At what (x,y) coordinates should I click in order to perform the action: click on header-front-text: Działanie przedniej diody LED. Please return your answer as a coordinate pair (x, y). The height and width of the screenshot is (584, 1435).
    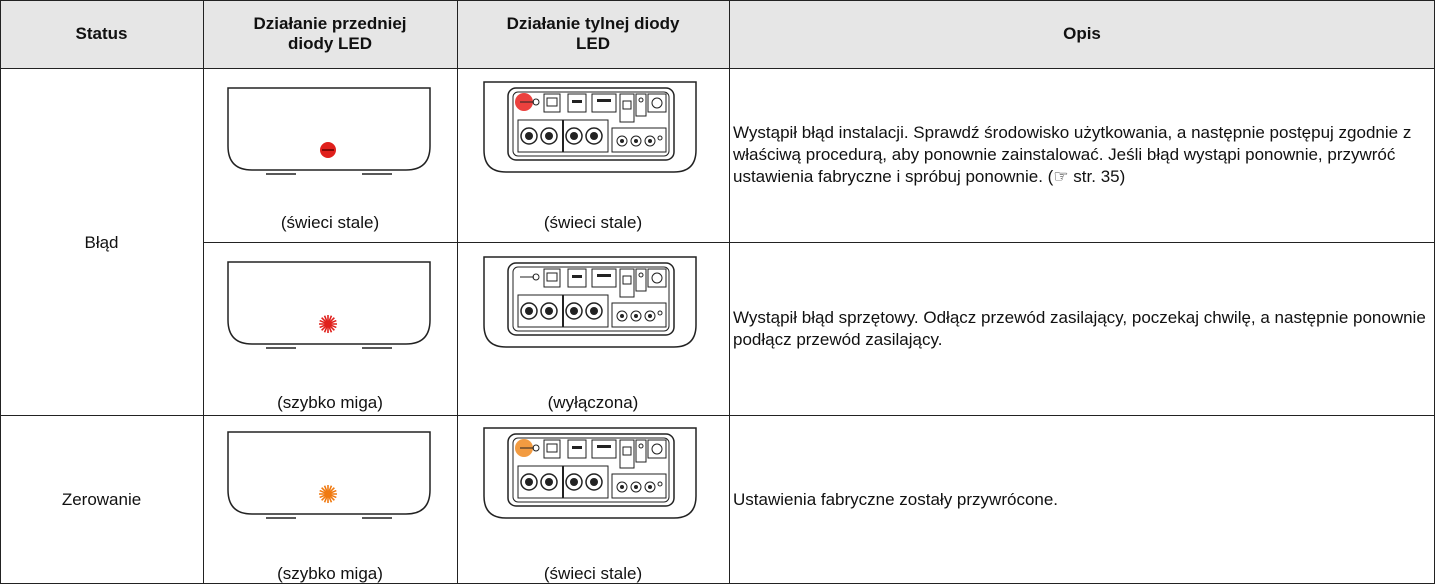
    Looking at the image, I should click on (330, 33).